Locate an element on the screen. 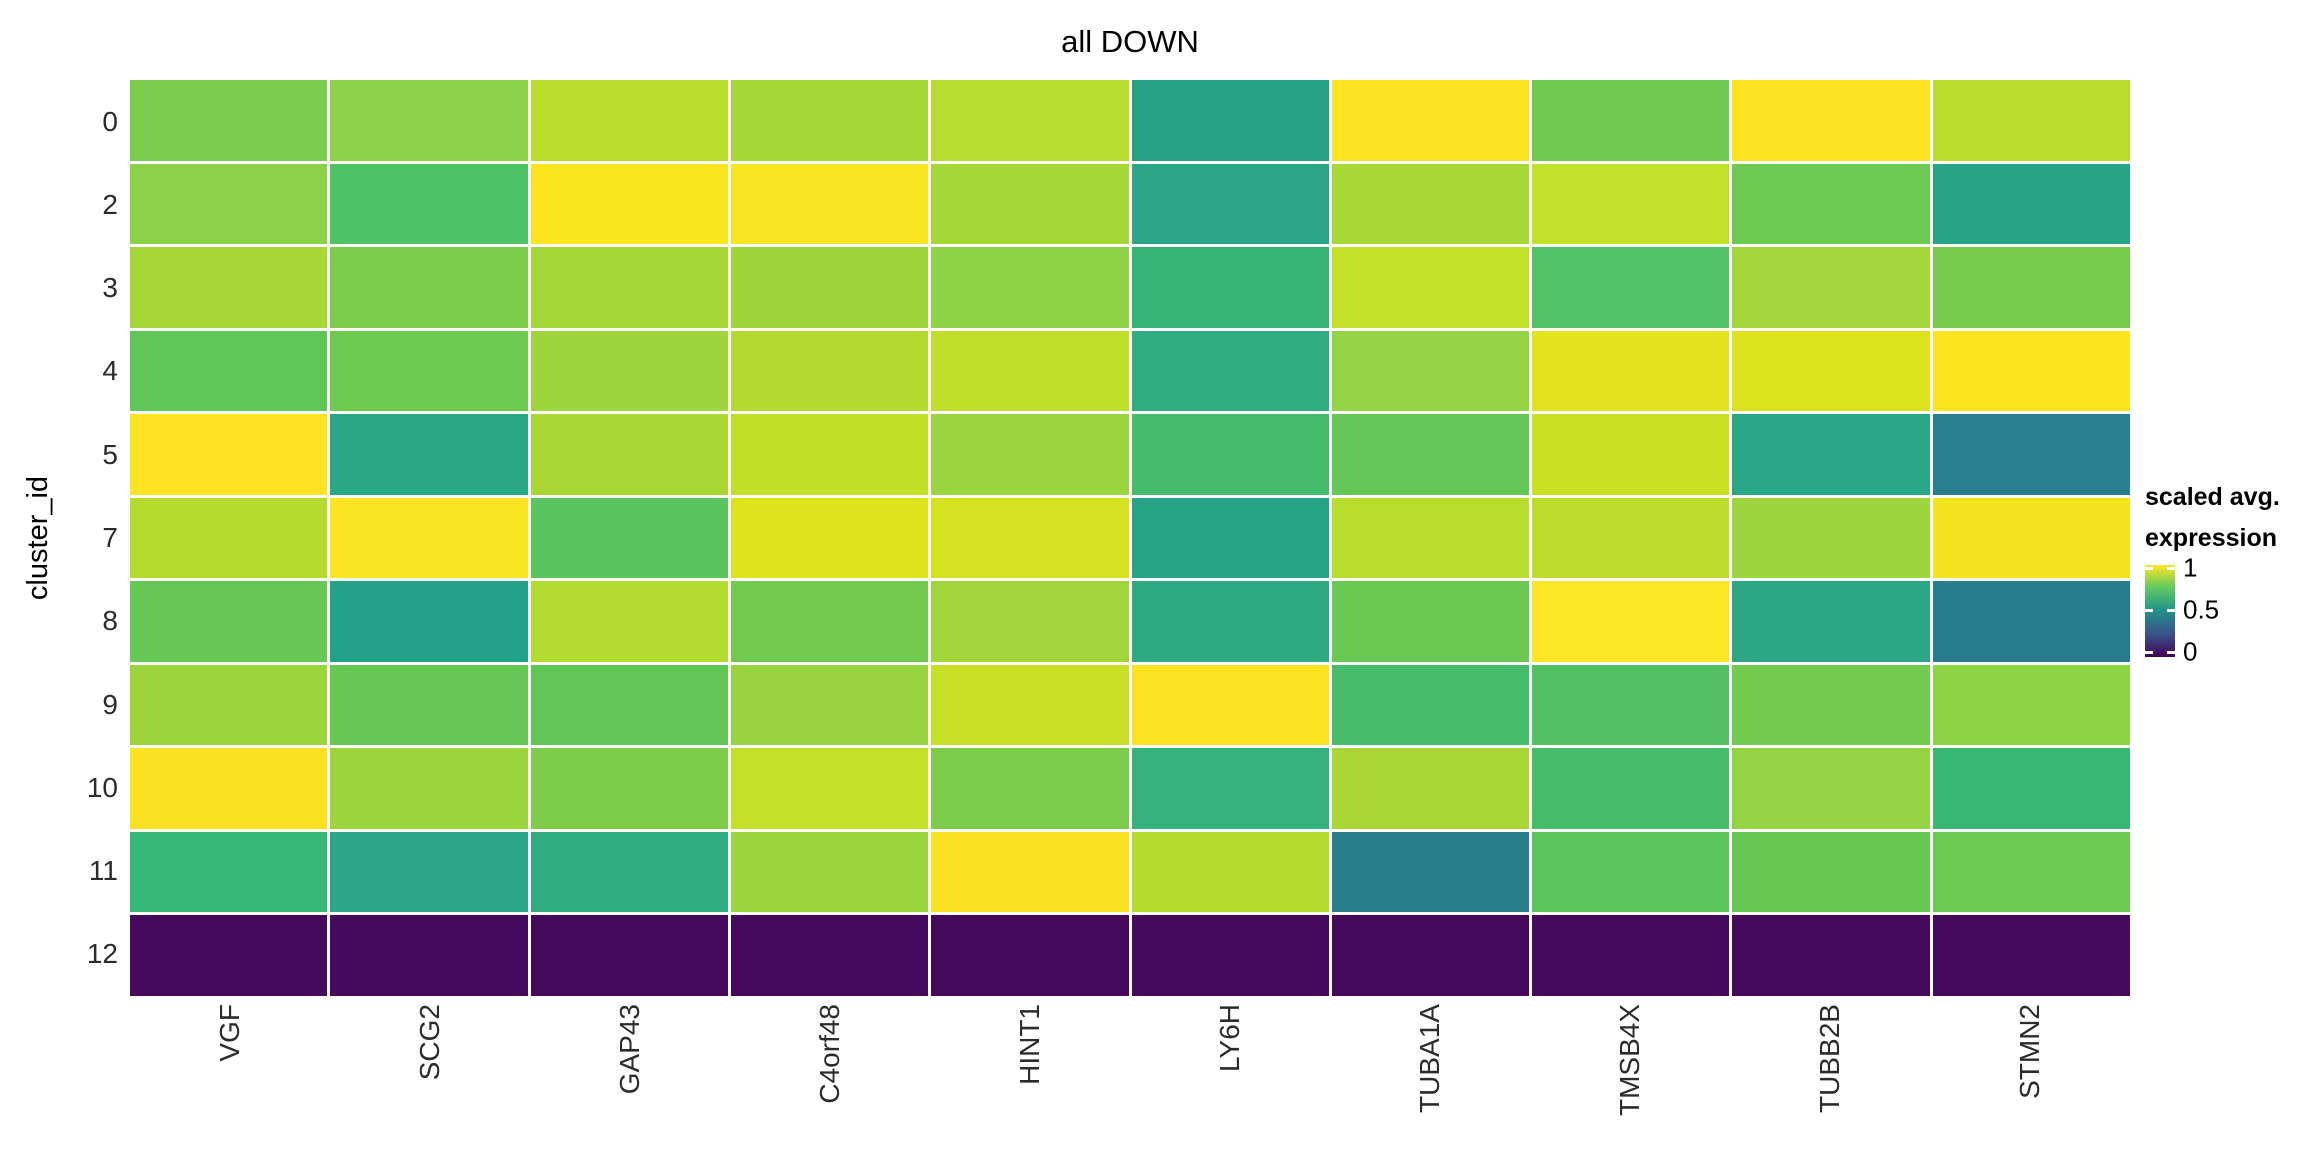  y-tick-label: 3 is located at coordinates (110, 288).